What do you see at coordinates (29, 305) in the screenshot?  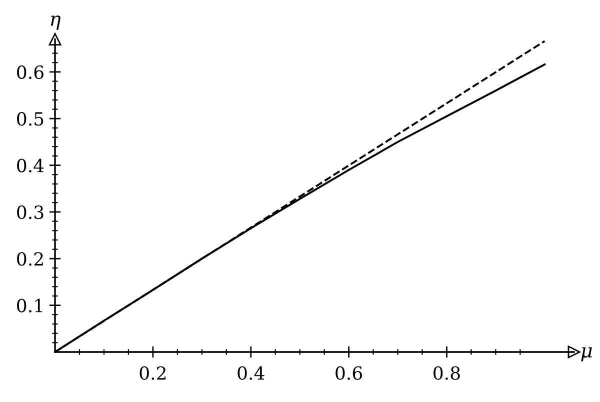 I see `y-tick-label: 0.1` at bounding box center [29, 305].